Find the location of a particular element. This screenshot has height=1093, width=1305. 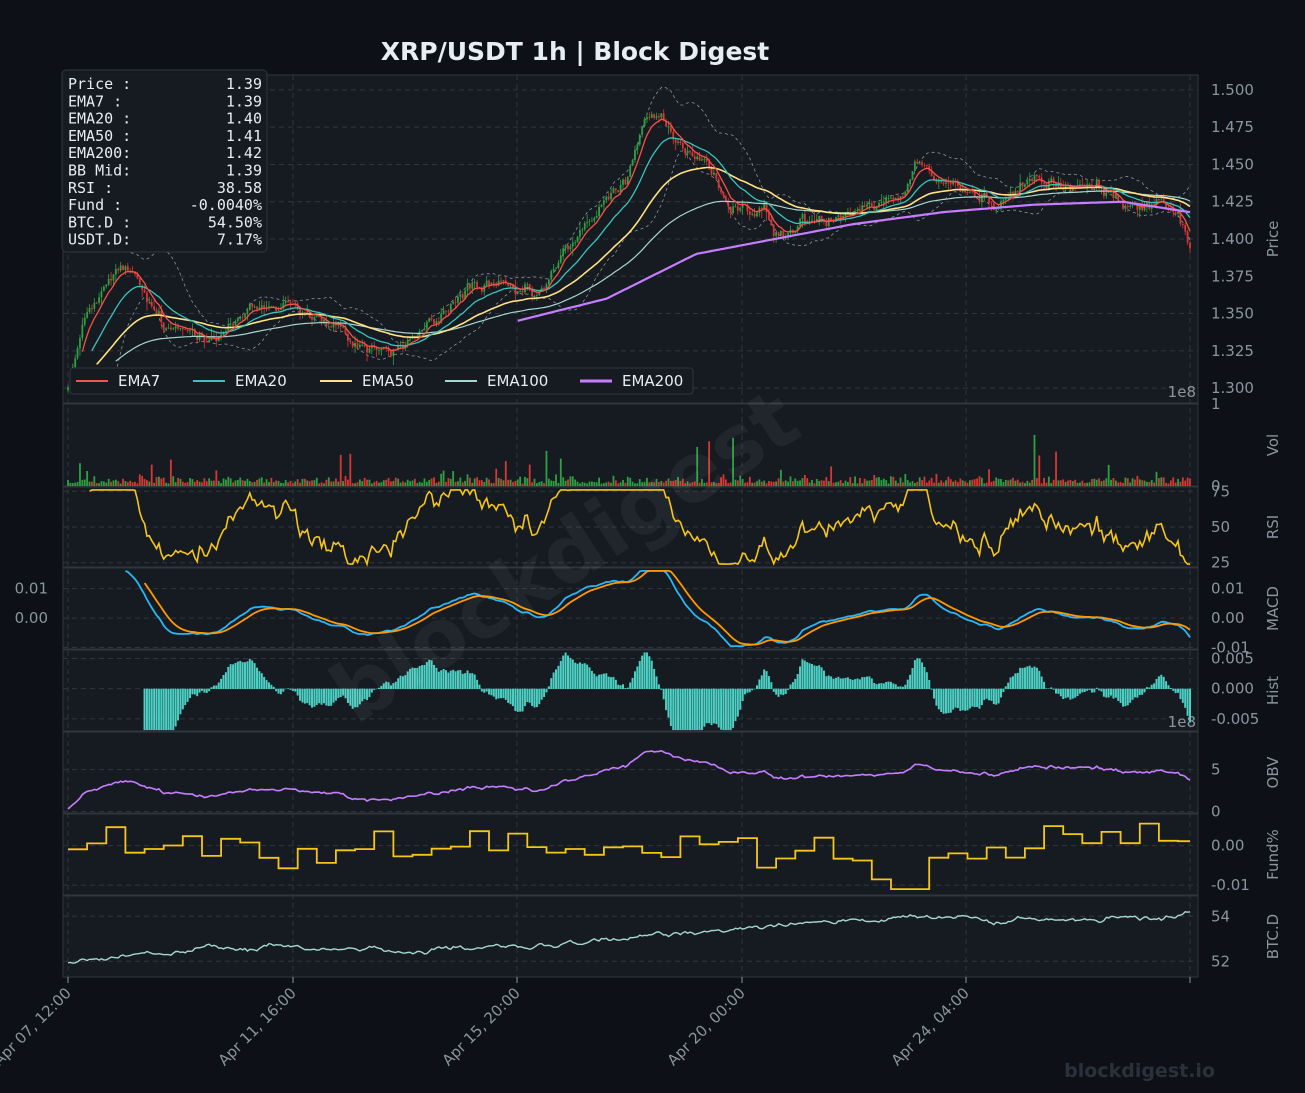

y-tick-label: 1.425 is located at coordinates (1232, 202).